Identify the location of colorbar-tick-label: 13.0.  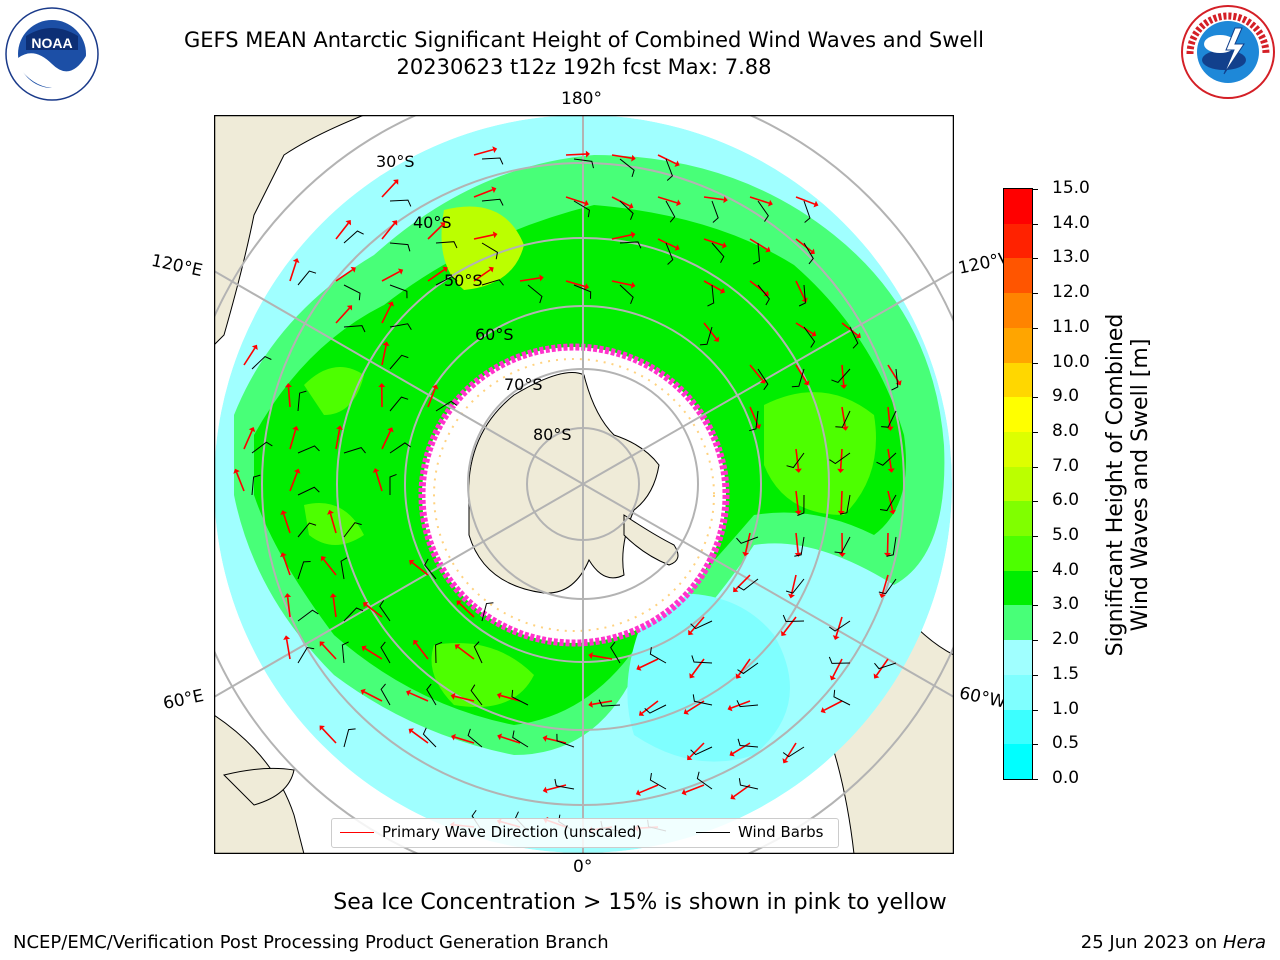
(1071, 257).